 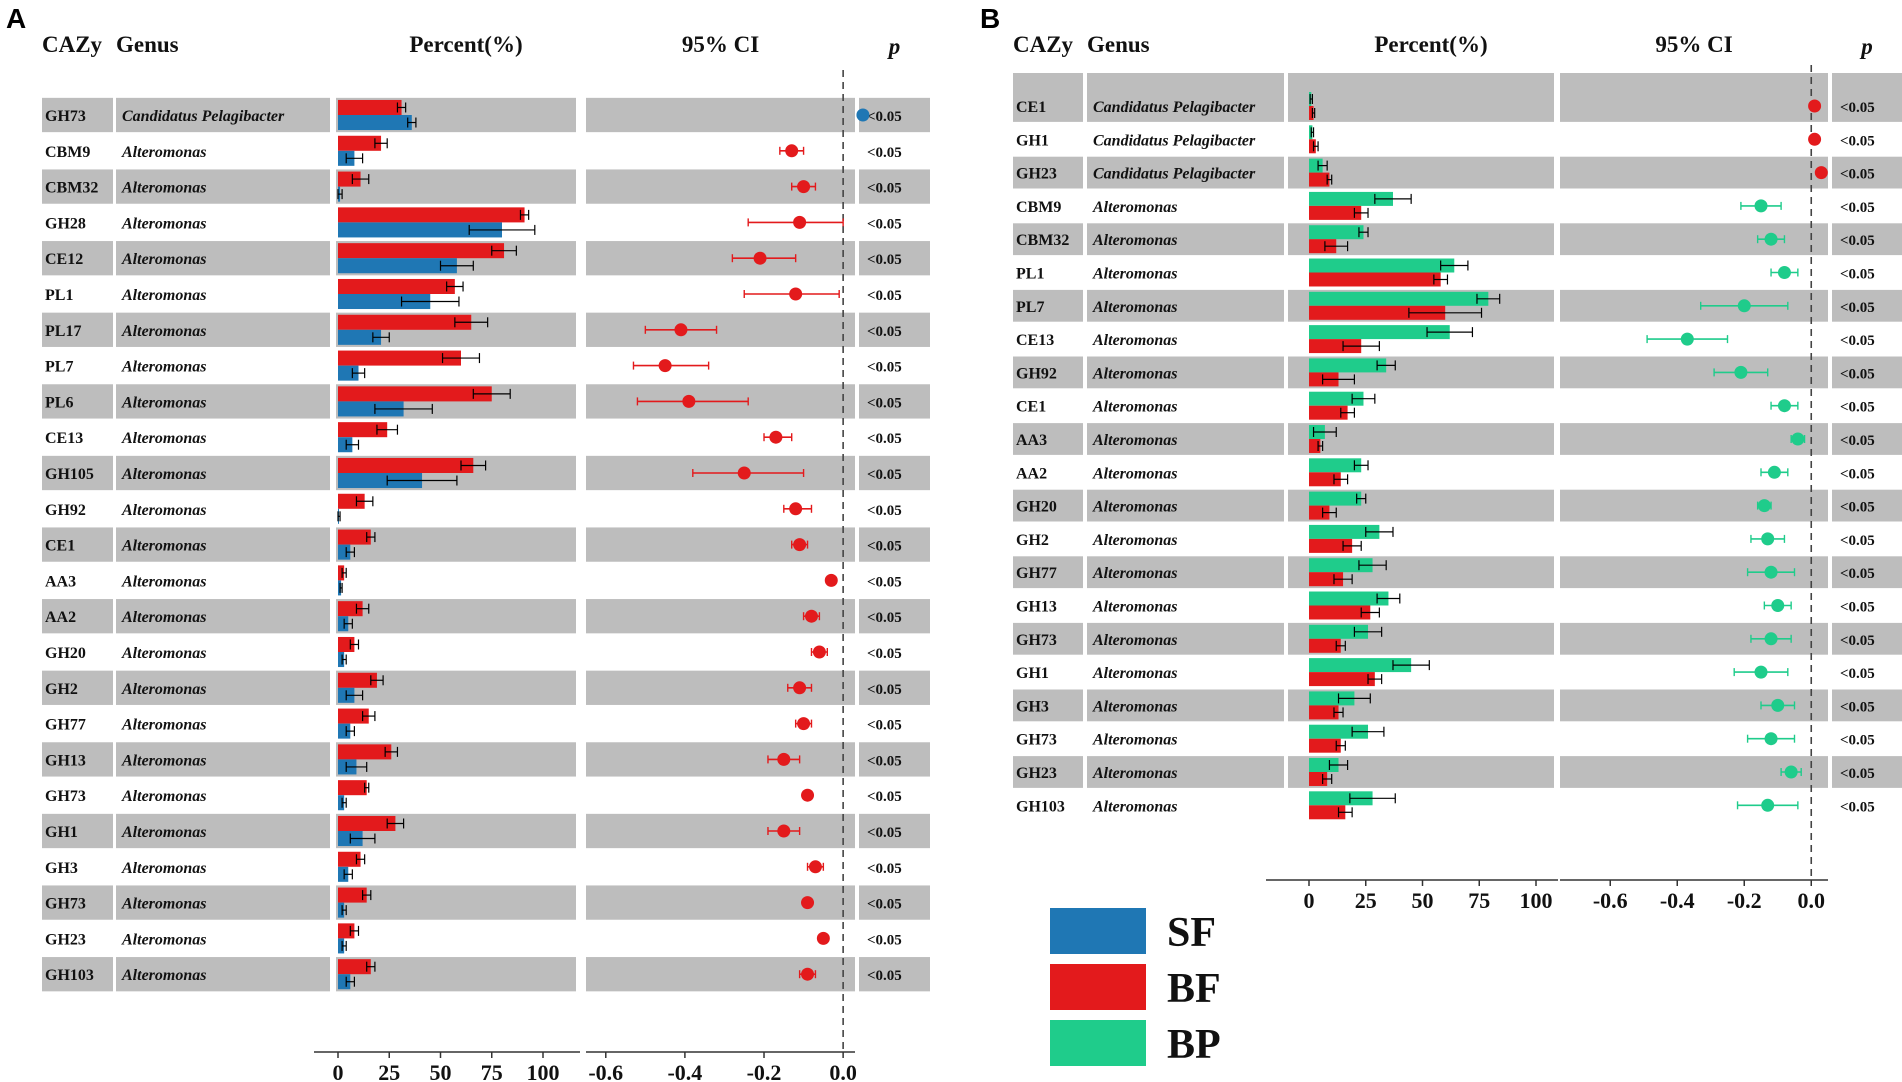 I want to click on cazy-label: PL7, so click(x=1030, y=307).